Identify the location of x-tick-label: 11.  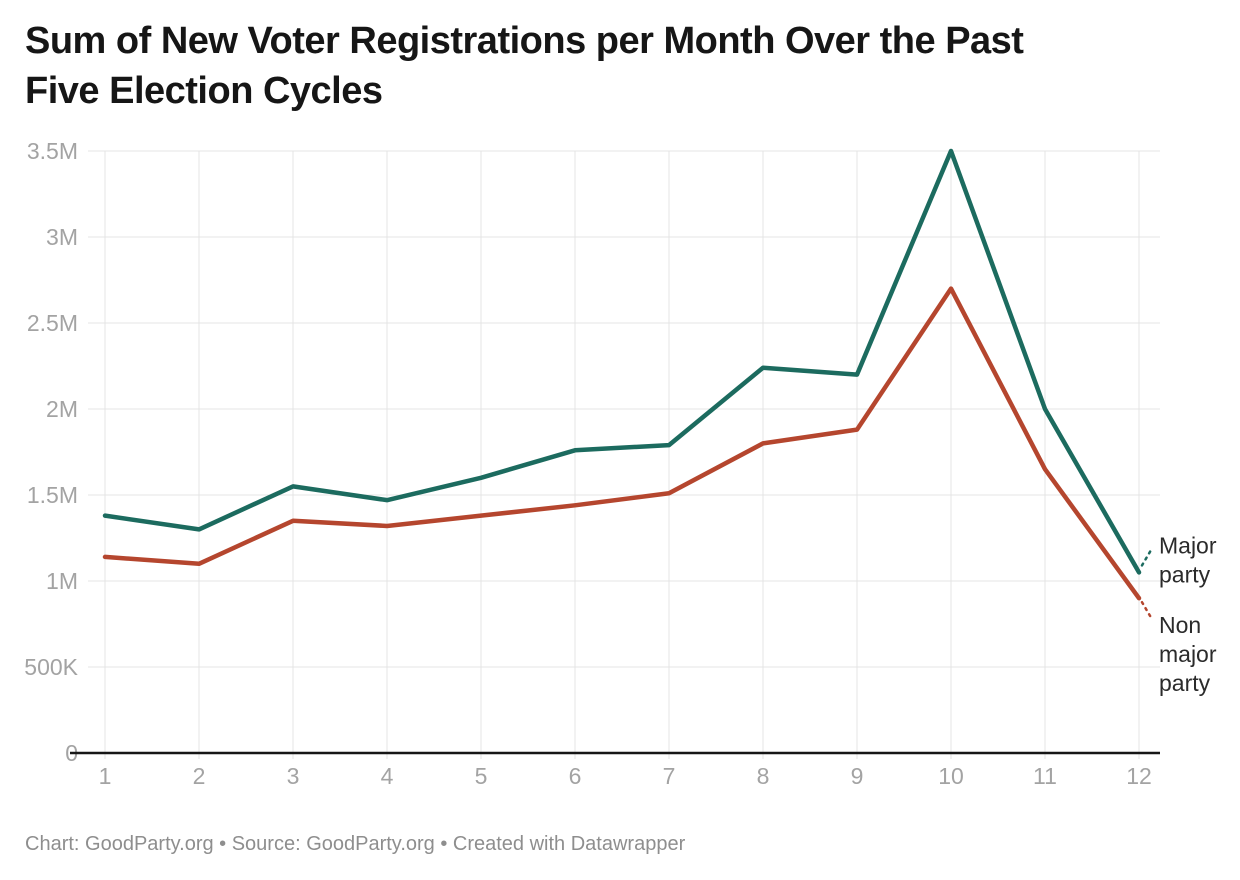
(1045, 776).